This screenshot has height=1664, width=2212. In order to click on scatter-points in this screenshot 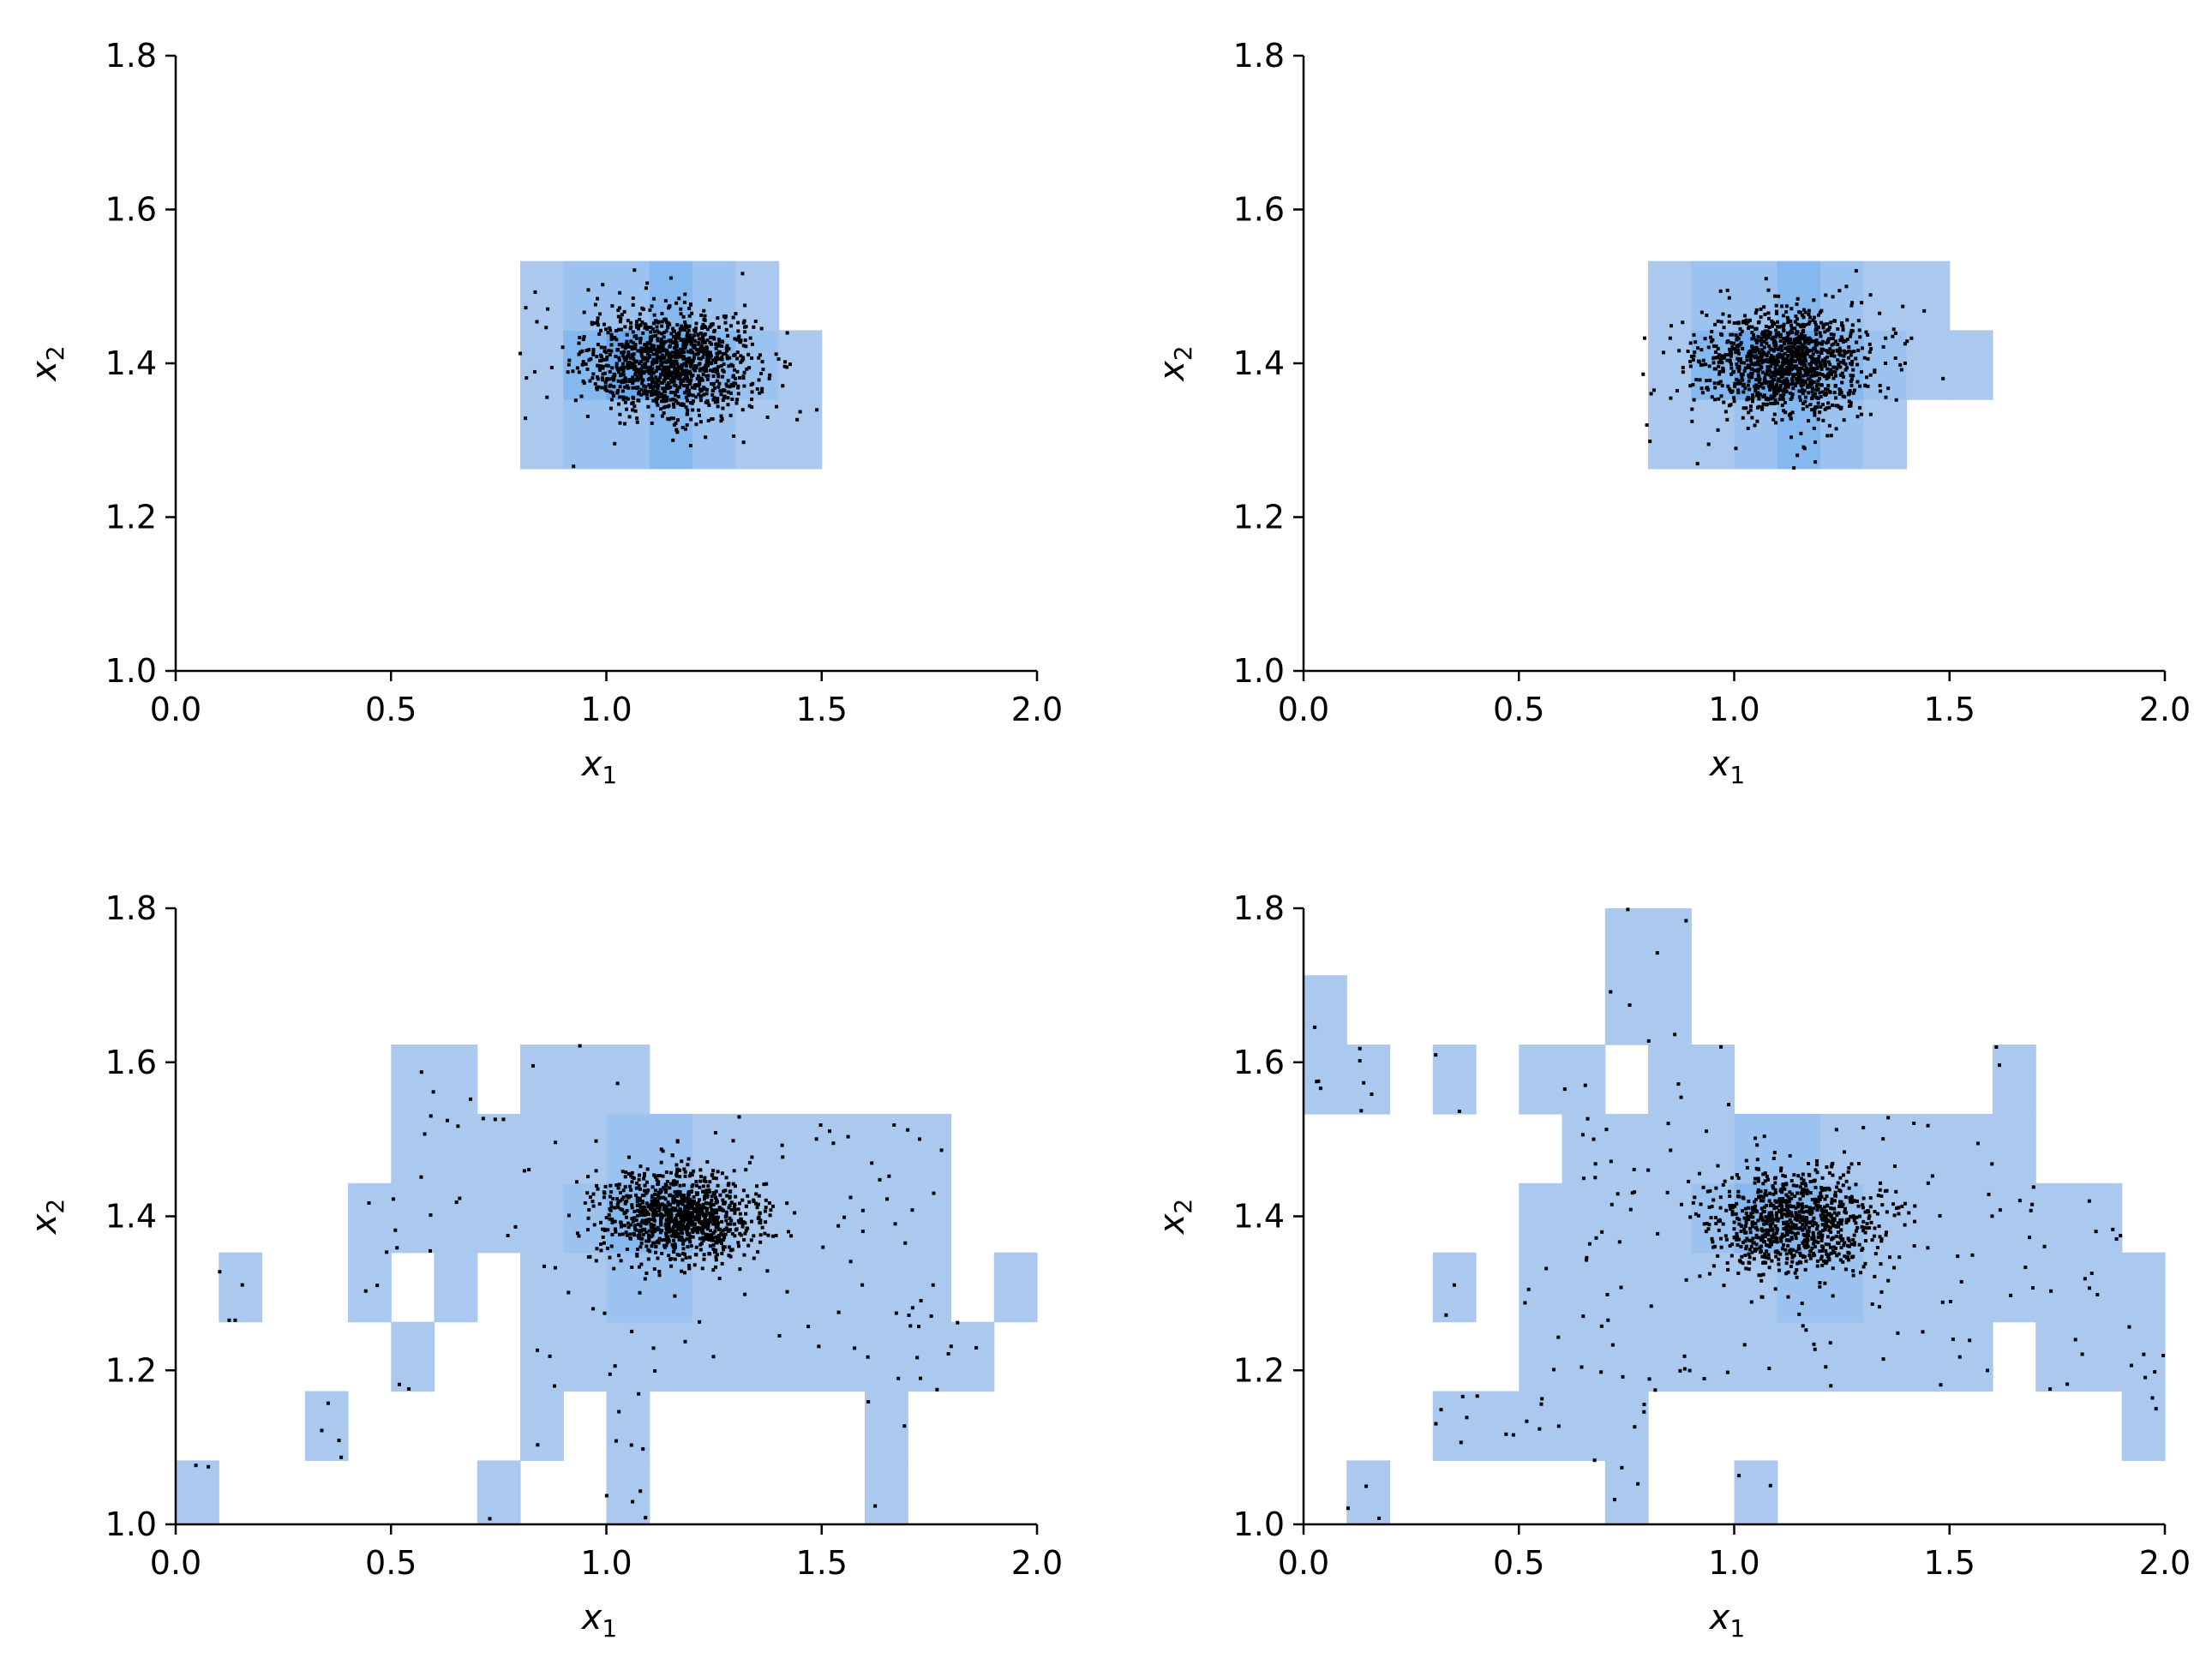, I will do `click(1793, 369)`.